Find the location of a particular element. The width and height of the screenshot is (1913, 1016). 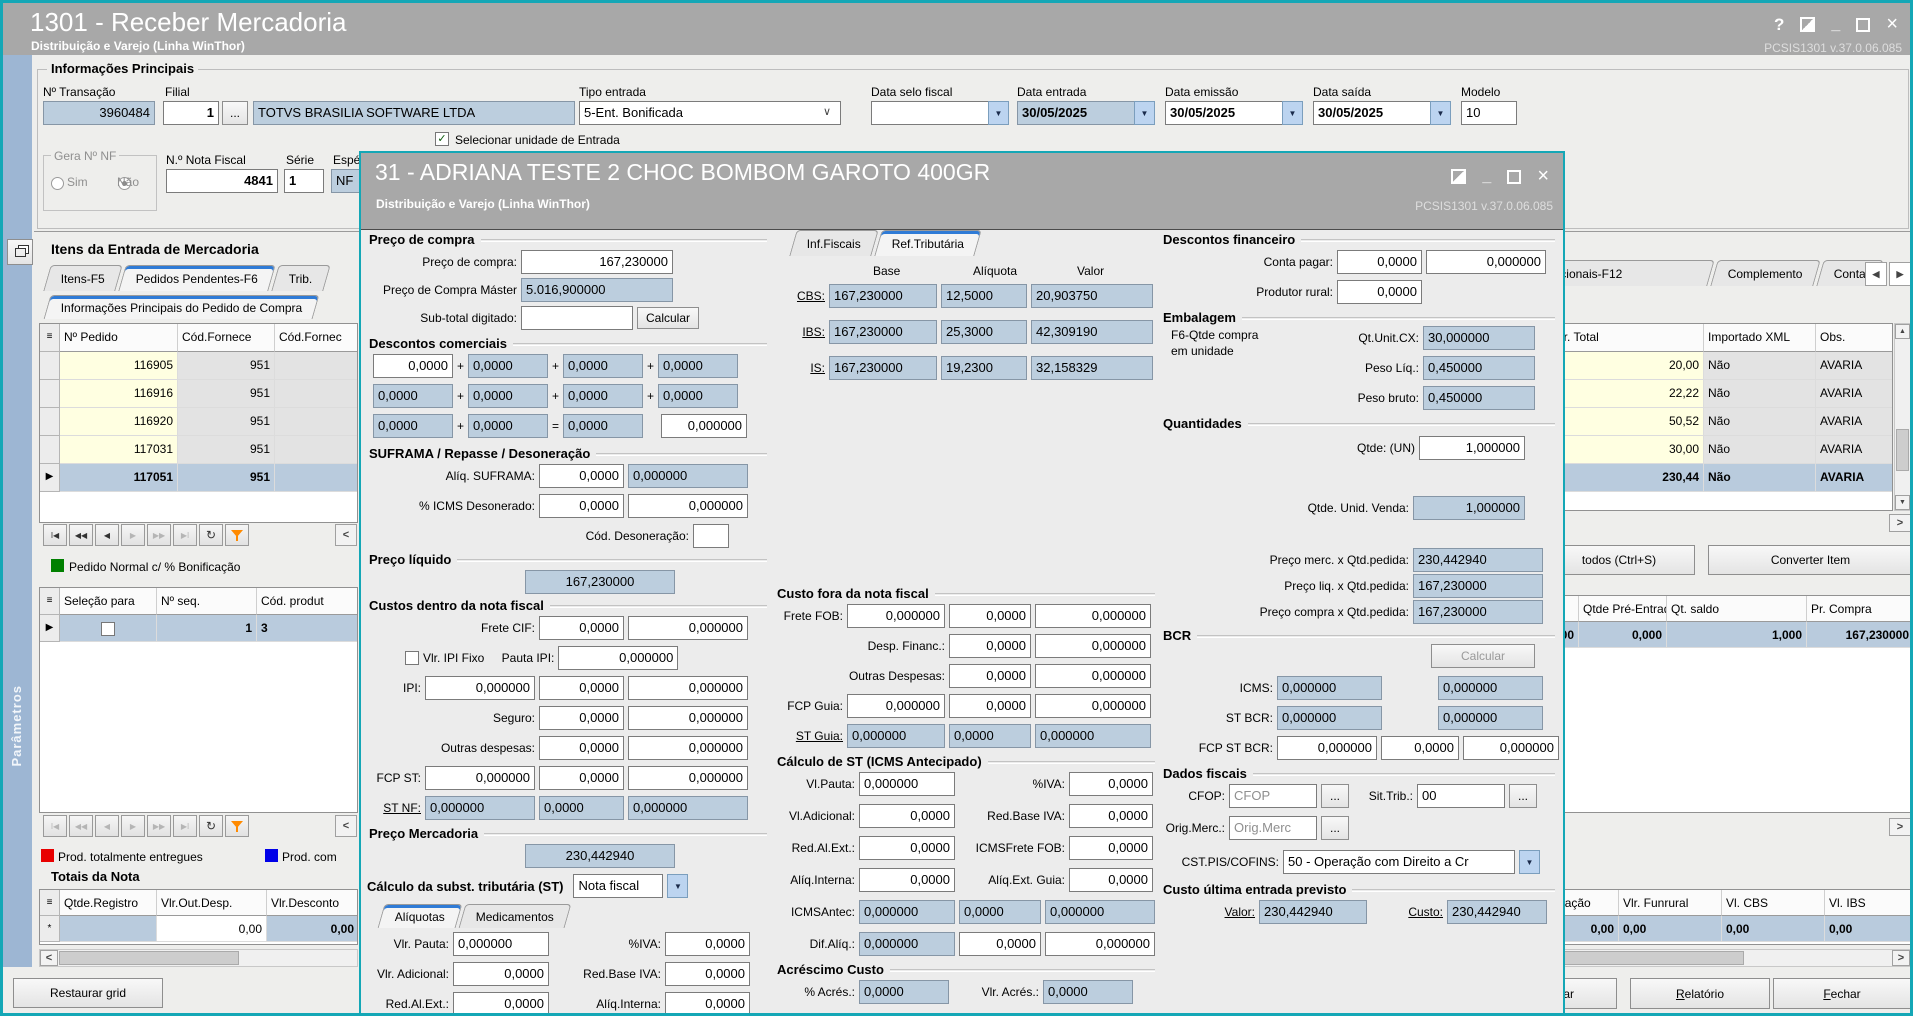

tipo-entrada-chevron-icon: ∨ is located at coordinates (827, 112).